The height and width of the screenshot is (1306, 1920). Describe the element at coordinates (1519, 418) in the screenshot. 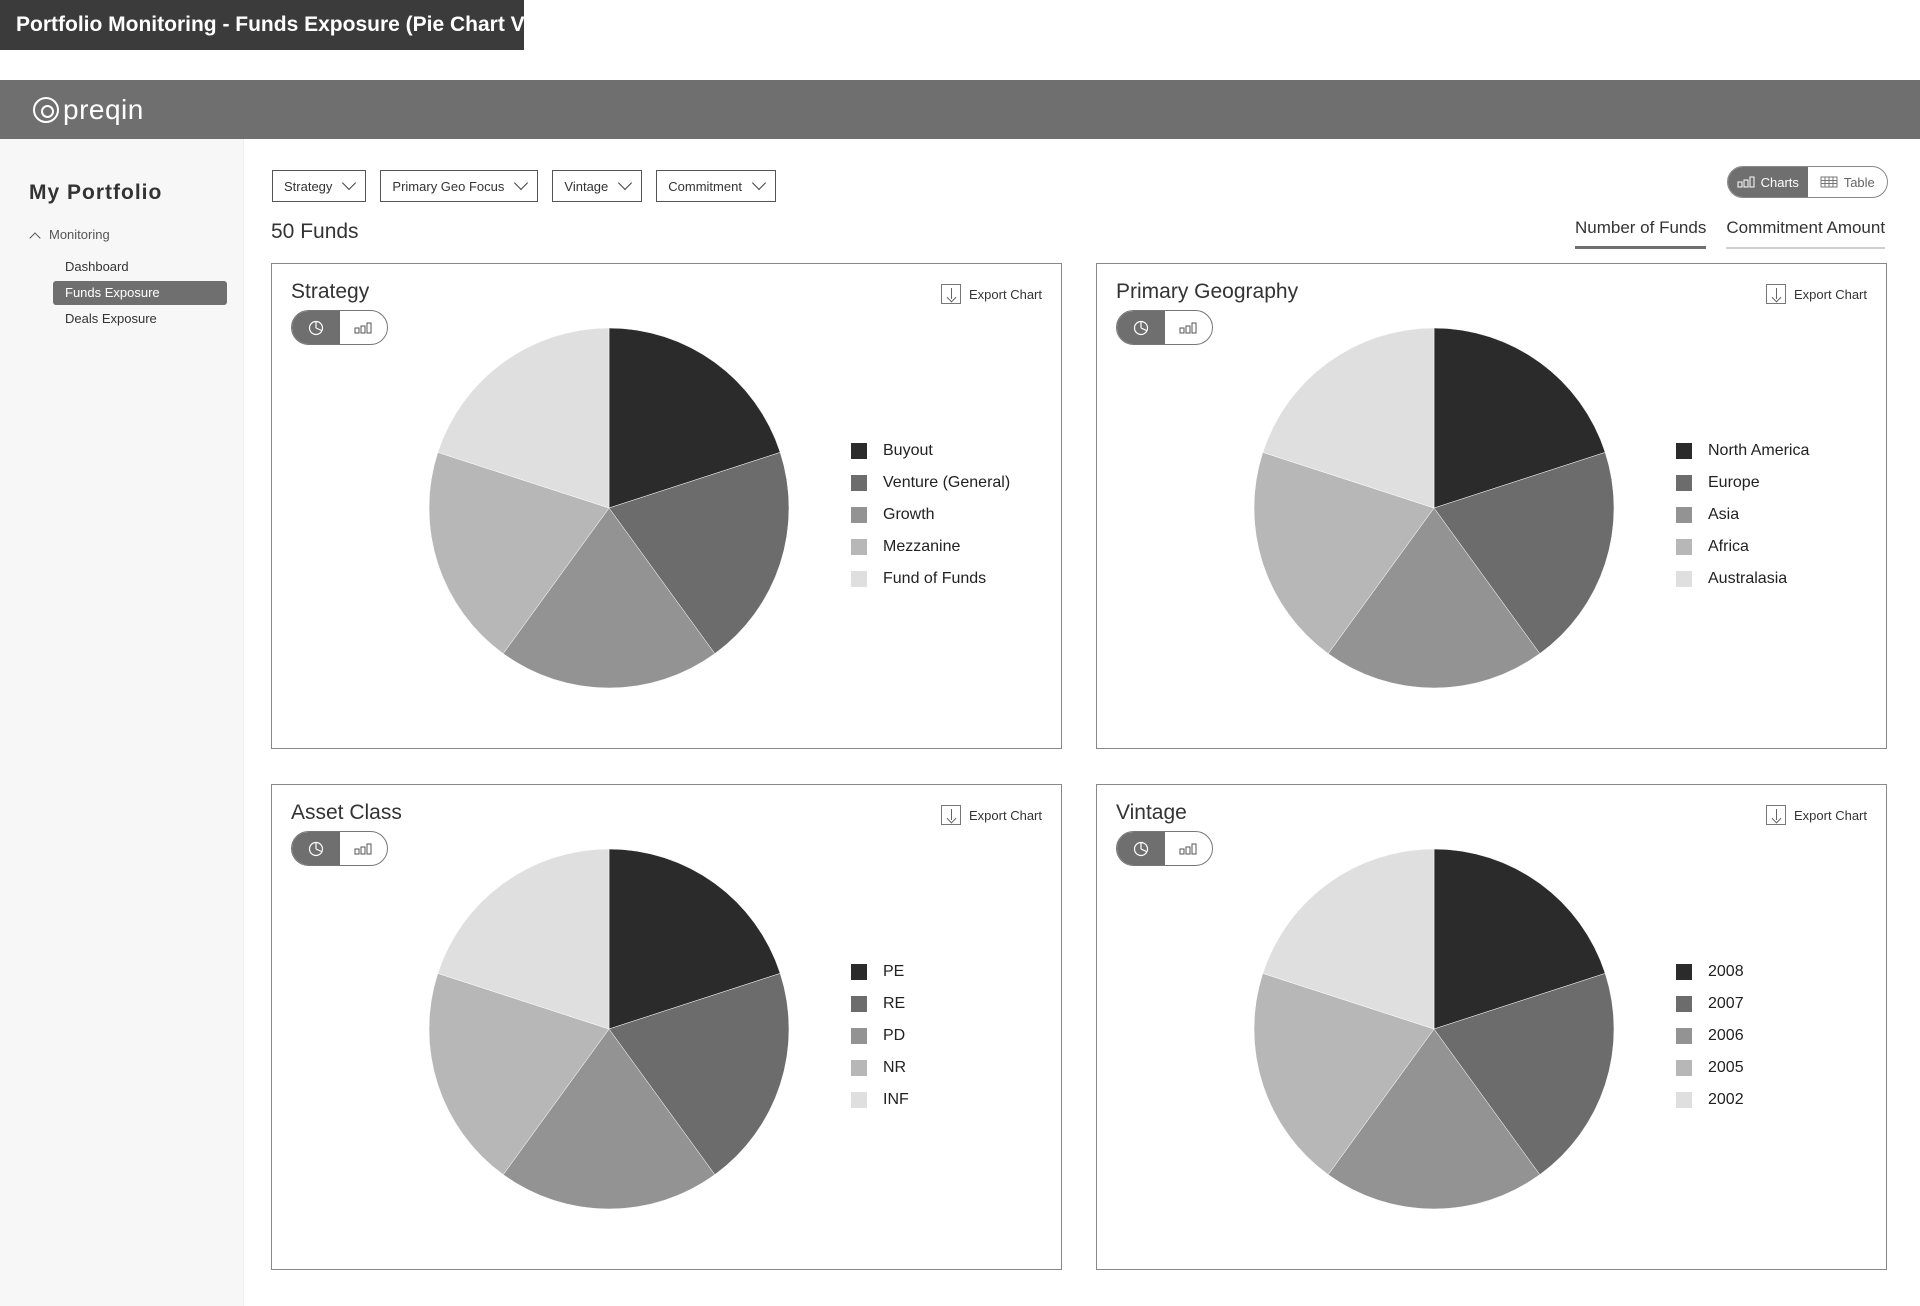

I see `pie-slice-north-america` at that location.